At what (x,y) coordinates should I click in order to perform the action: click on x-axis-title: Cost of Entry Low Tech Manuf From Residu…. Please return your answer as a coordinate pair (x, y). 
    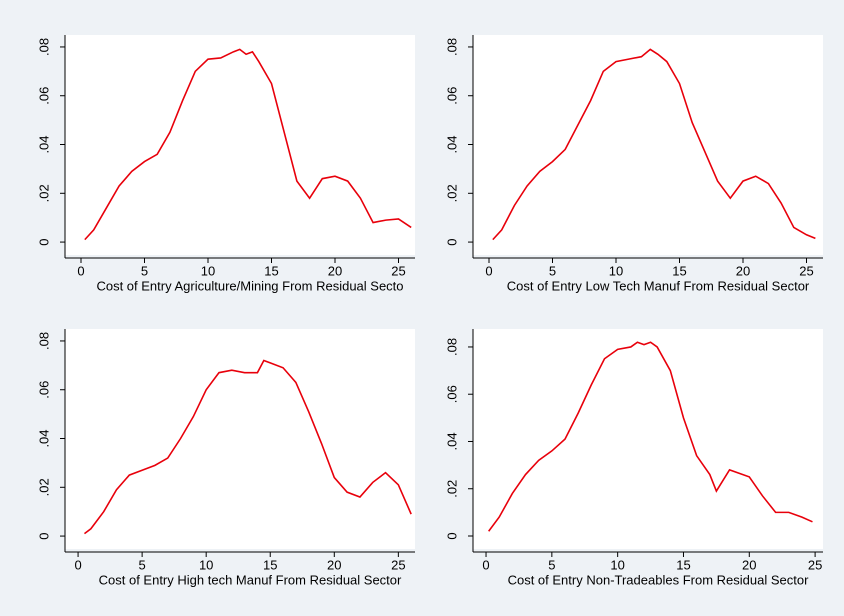
    Looking at the image, I should click on (658, 285).